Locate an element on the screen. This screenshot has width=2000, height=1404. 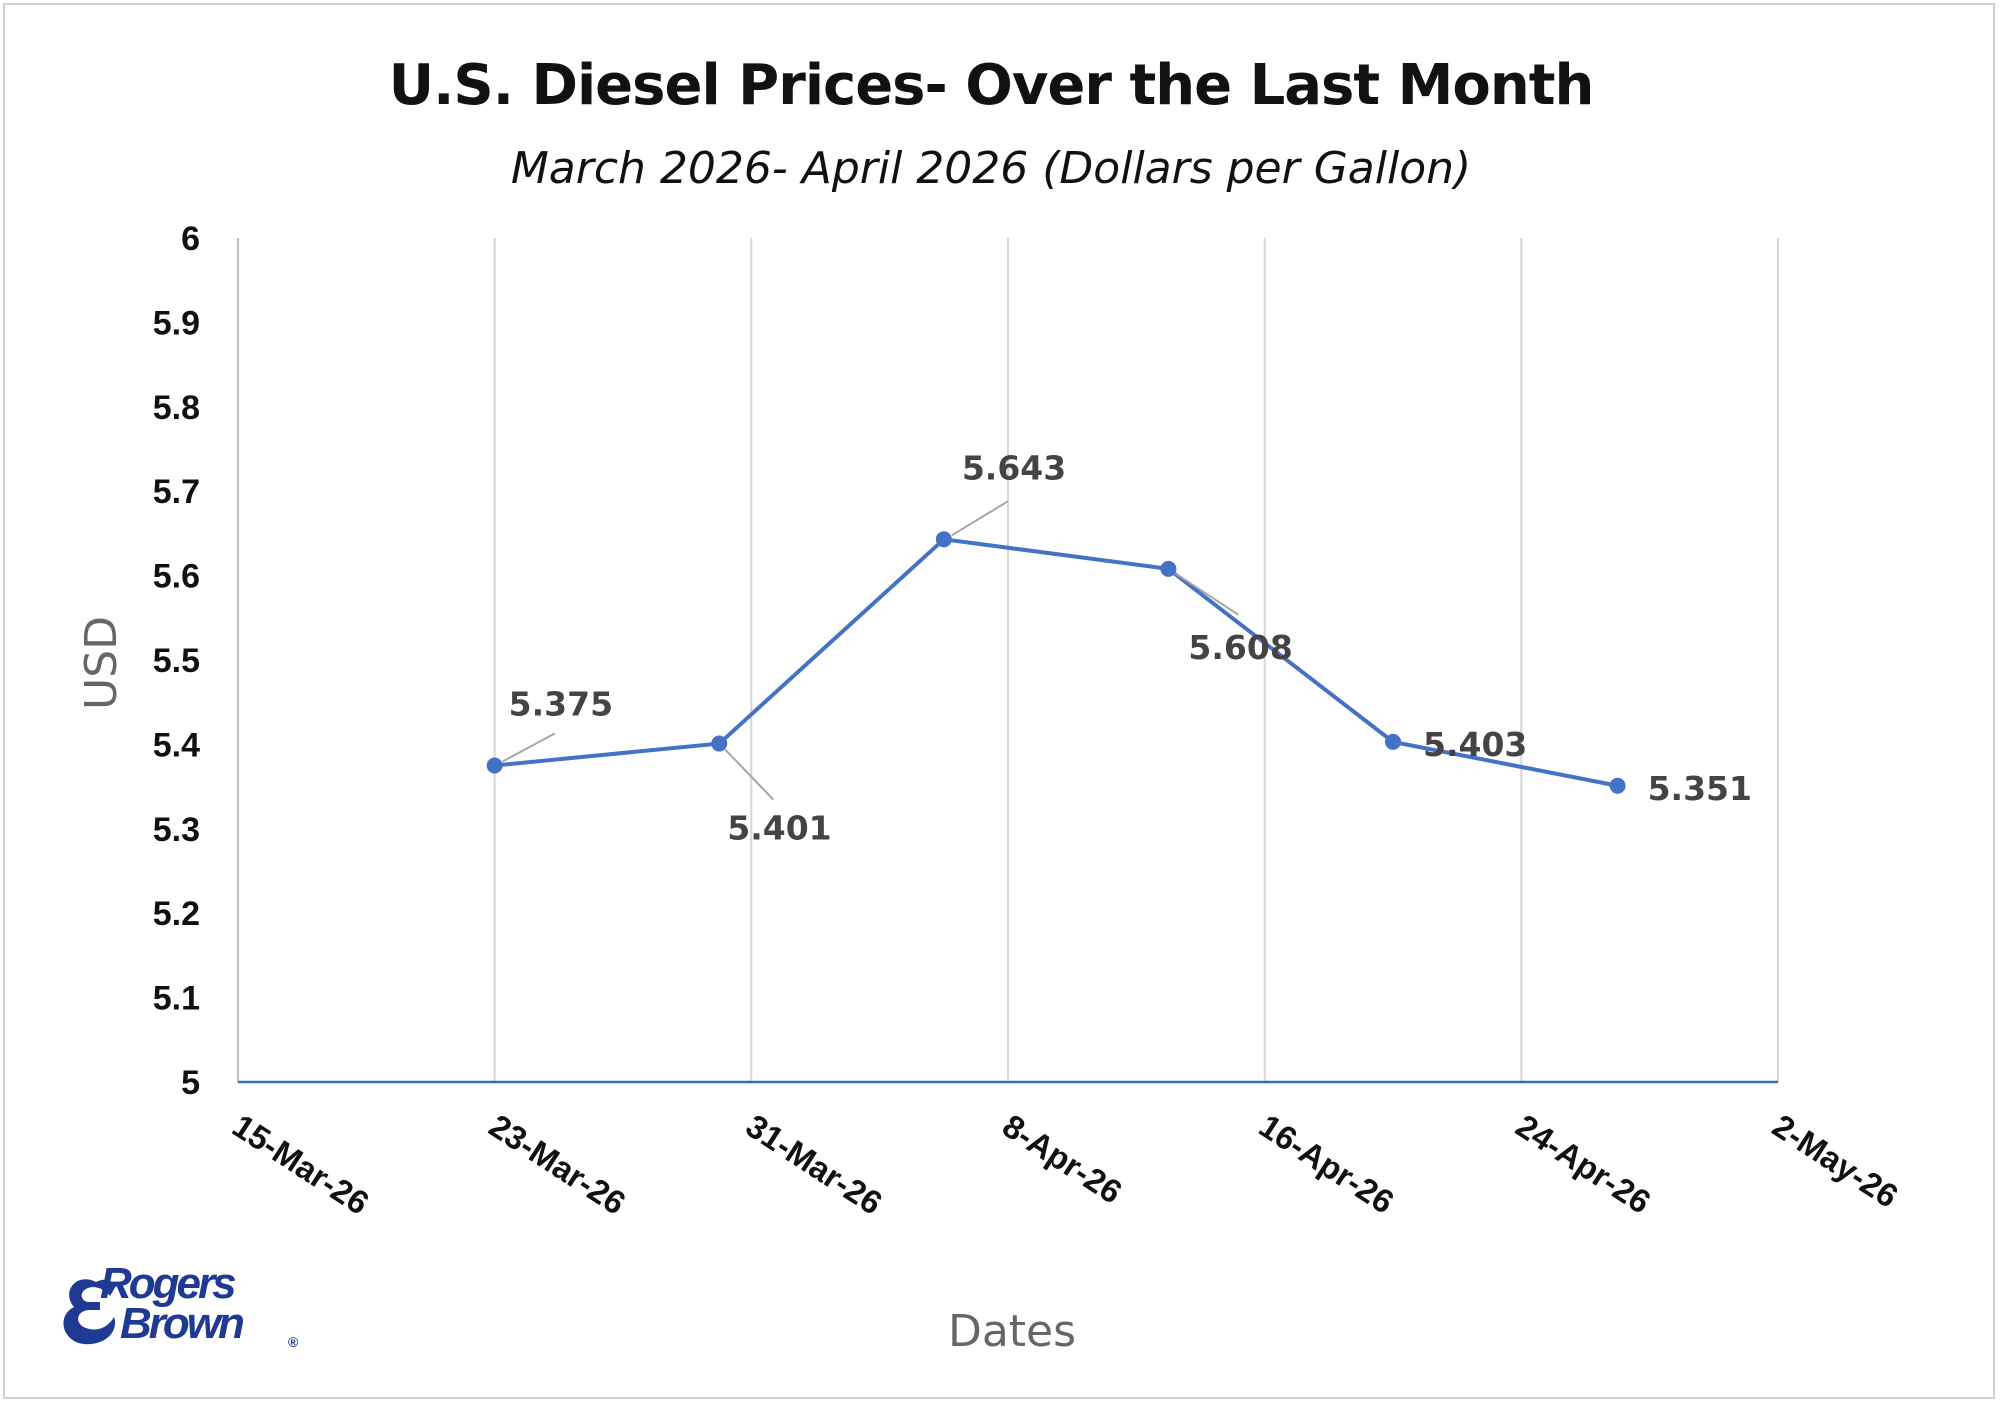
chart-title: U.S. Diesel Prices- Over the Last Month is located at coordinates (991, 85).